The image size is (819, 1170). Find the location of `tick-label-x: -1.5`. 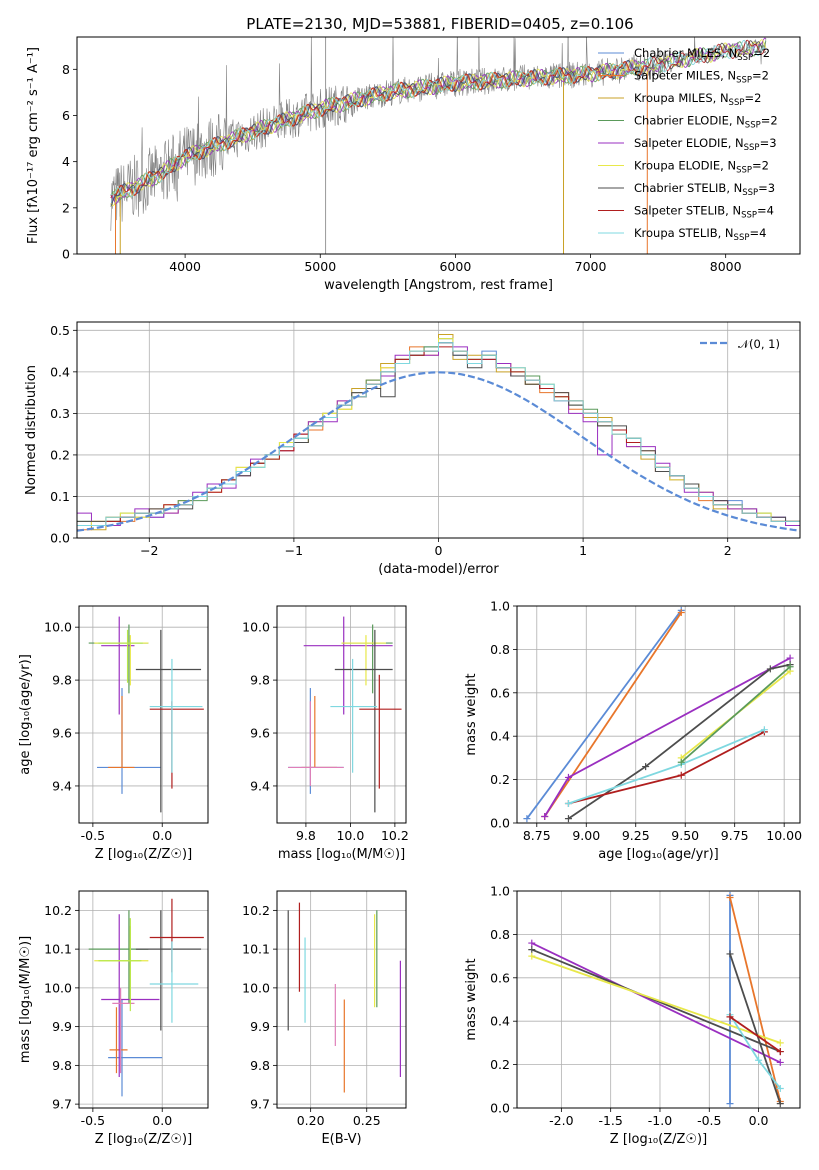

tick-label-x: -1.5 is located at coordinates (610, 1120).